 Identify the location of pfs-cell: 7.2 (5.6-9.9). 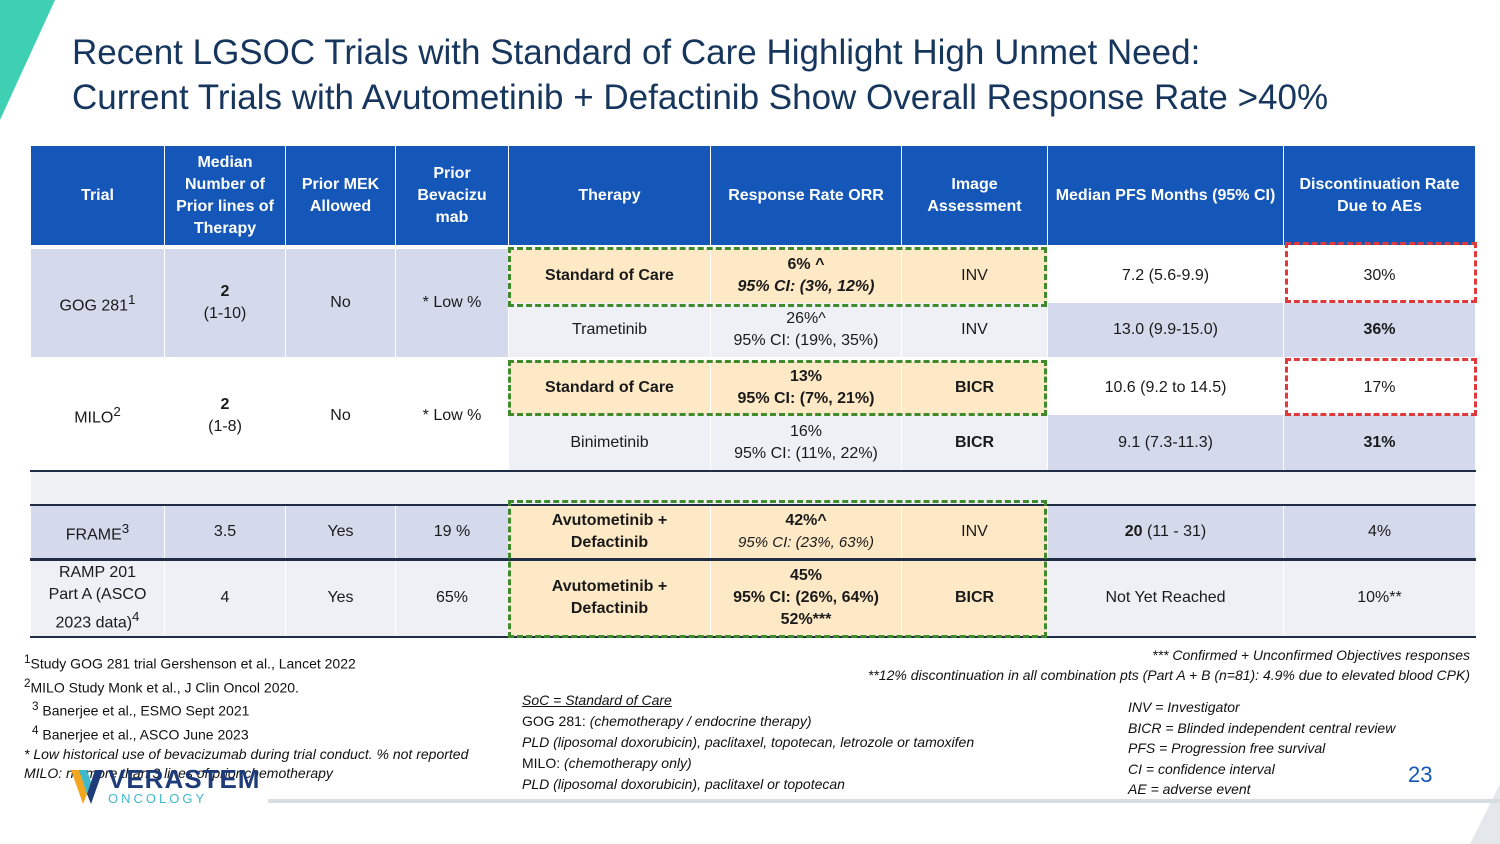
(1165, 274).